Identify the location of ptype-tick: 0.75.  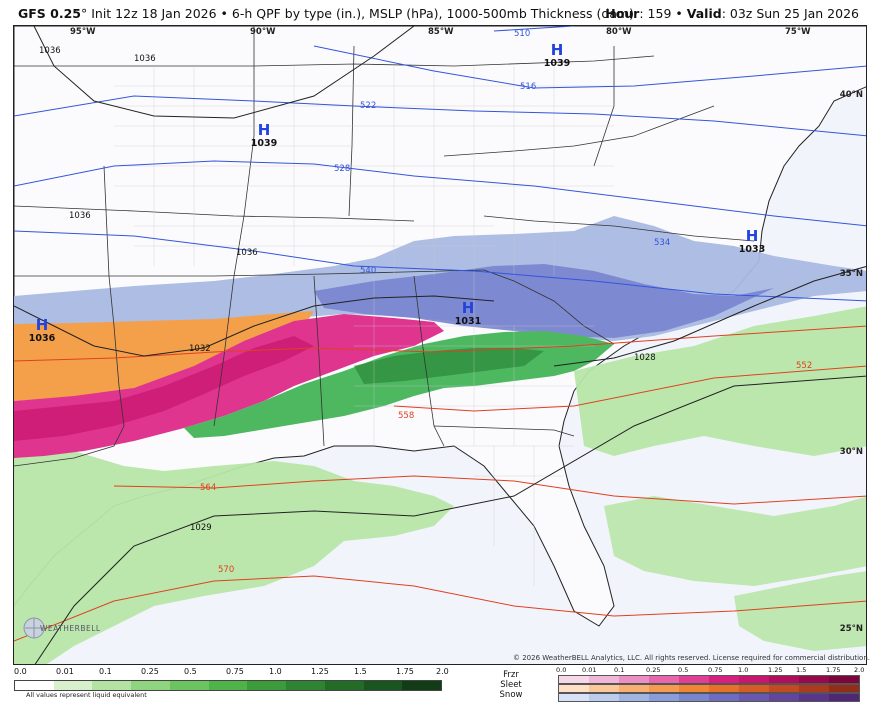
(715, 670).